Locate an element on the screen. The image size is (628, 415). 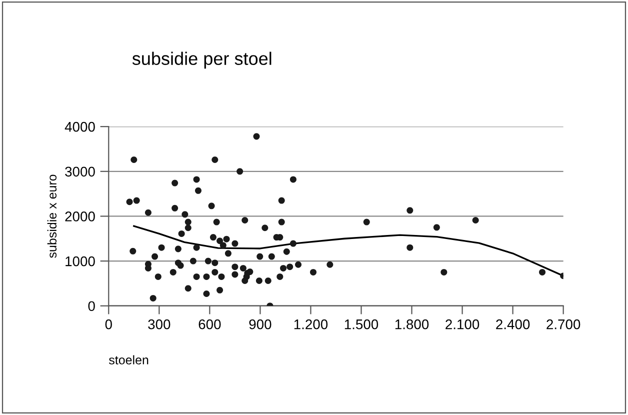
x-tick-label: 2.100 is located at coordinates (463, 324).